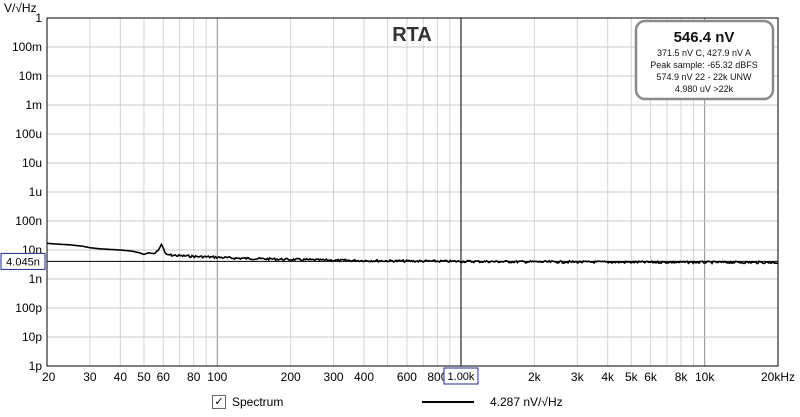 Image resolution: width=800 pixels, height=417 pixels. What do you see at coordinates (705, 377) in the screenshot?
I see `x-tick-label: 10k` at bounding box center [705, 377].